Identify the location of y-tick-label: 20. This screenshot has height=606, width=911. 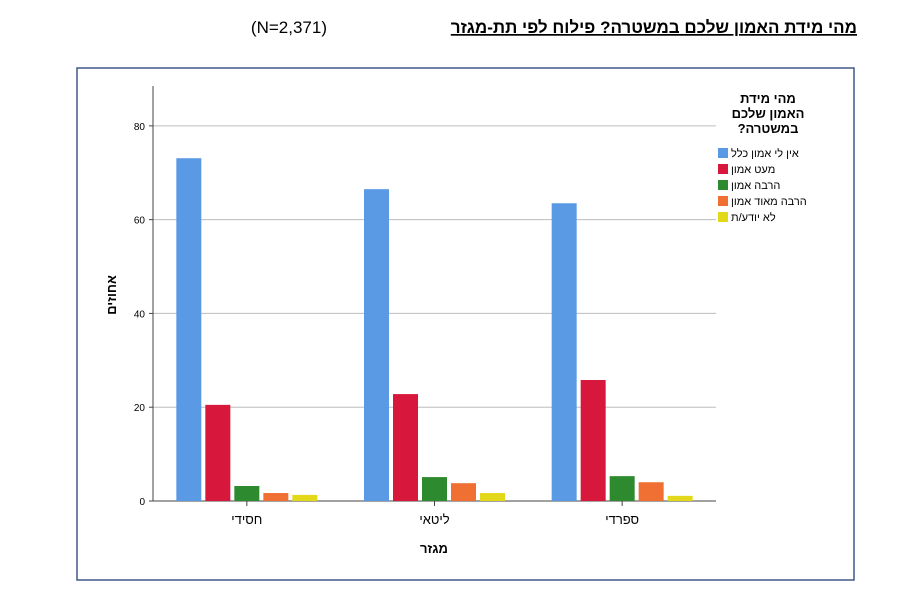
(140, 408).